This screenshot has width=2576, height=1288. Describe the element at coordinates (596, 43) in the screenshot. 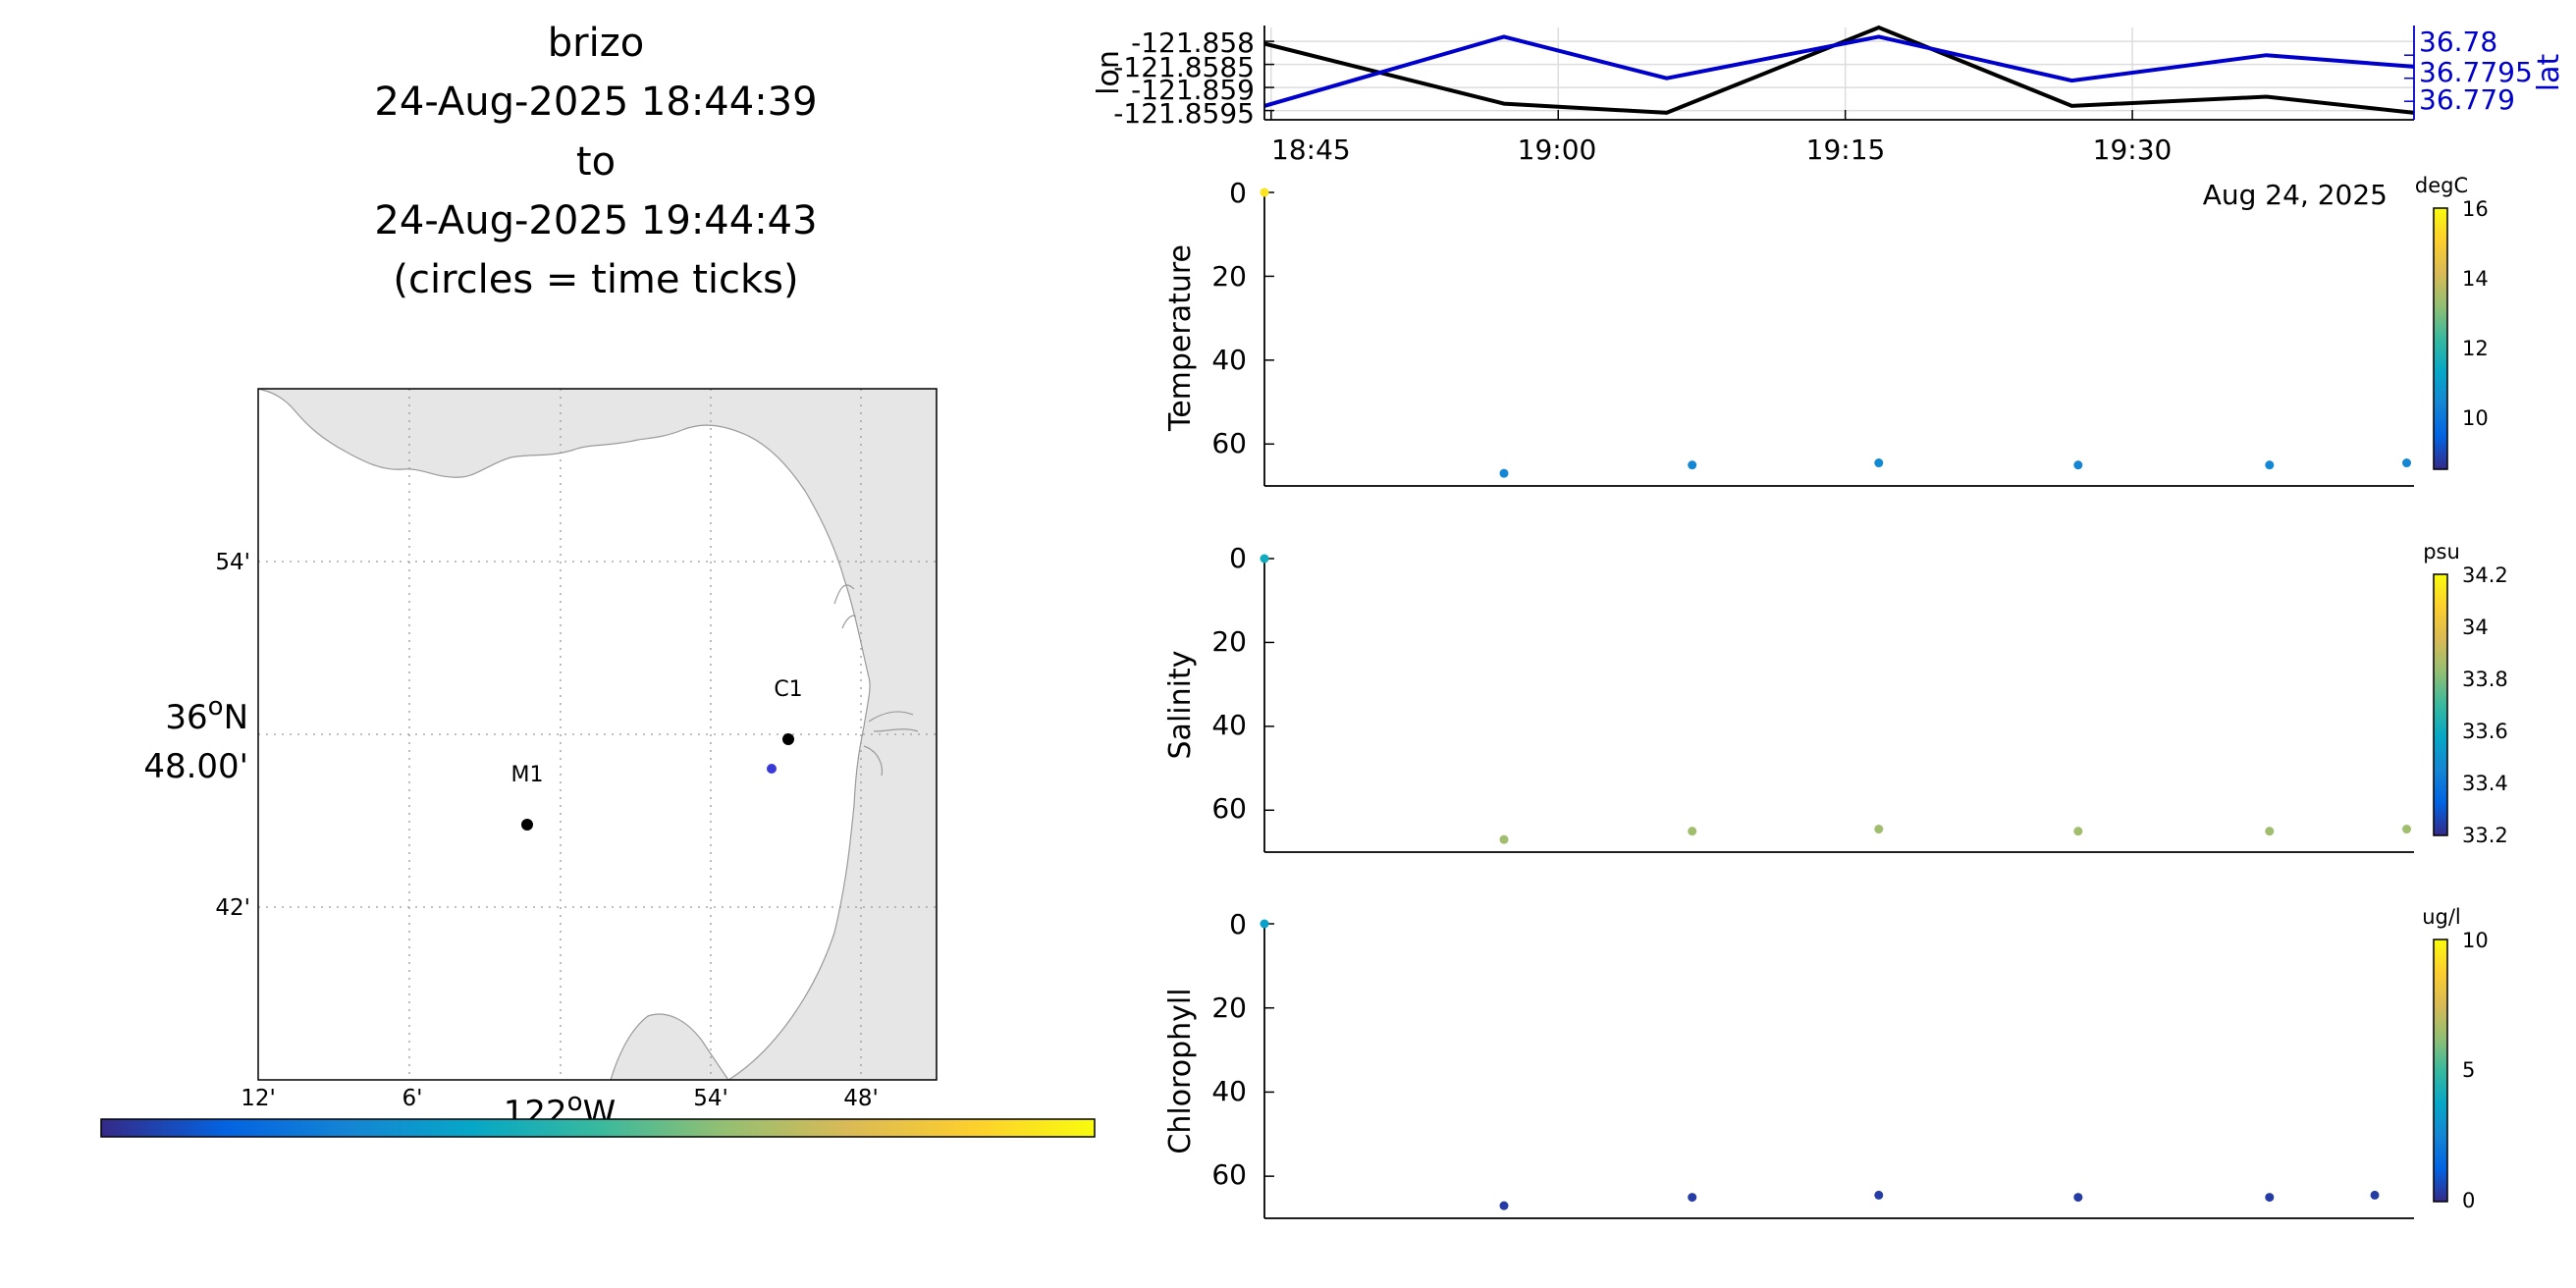

I see `title-line-1: brizo` at that location.